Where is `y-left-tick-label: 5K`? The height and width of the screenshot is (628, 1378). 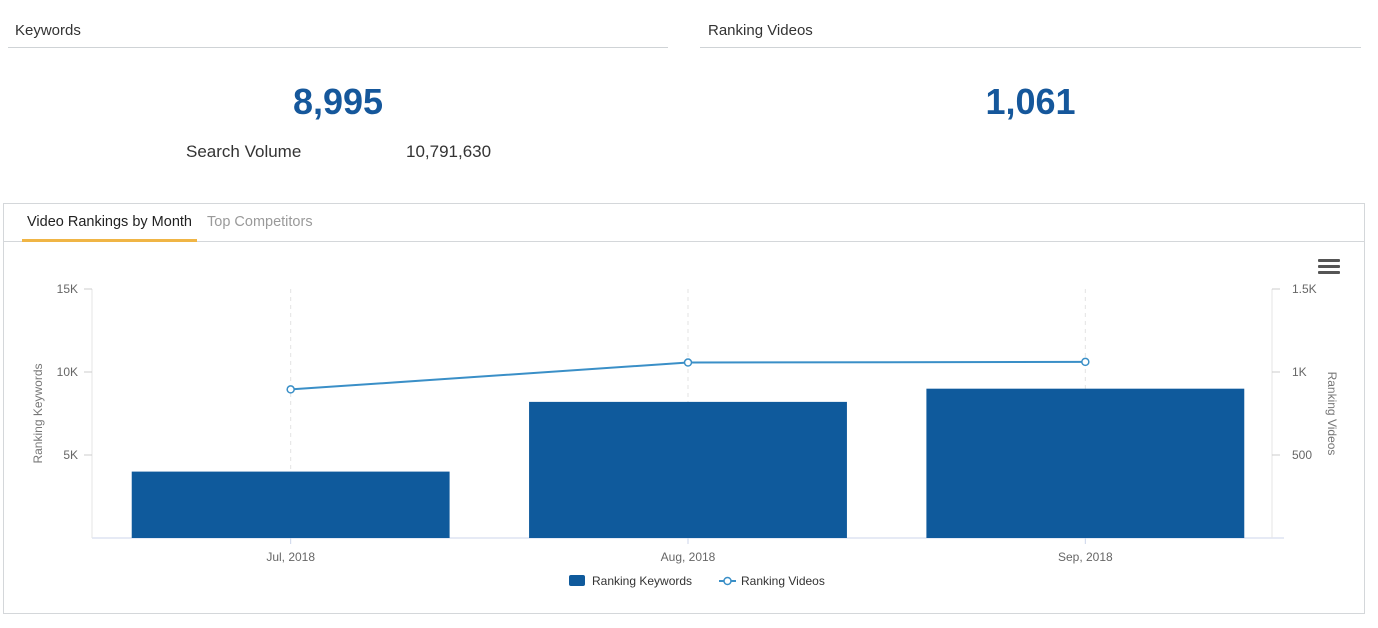
y-left-tick-label: 5K is located at coordinates (70, 455).